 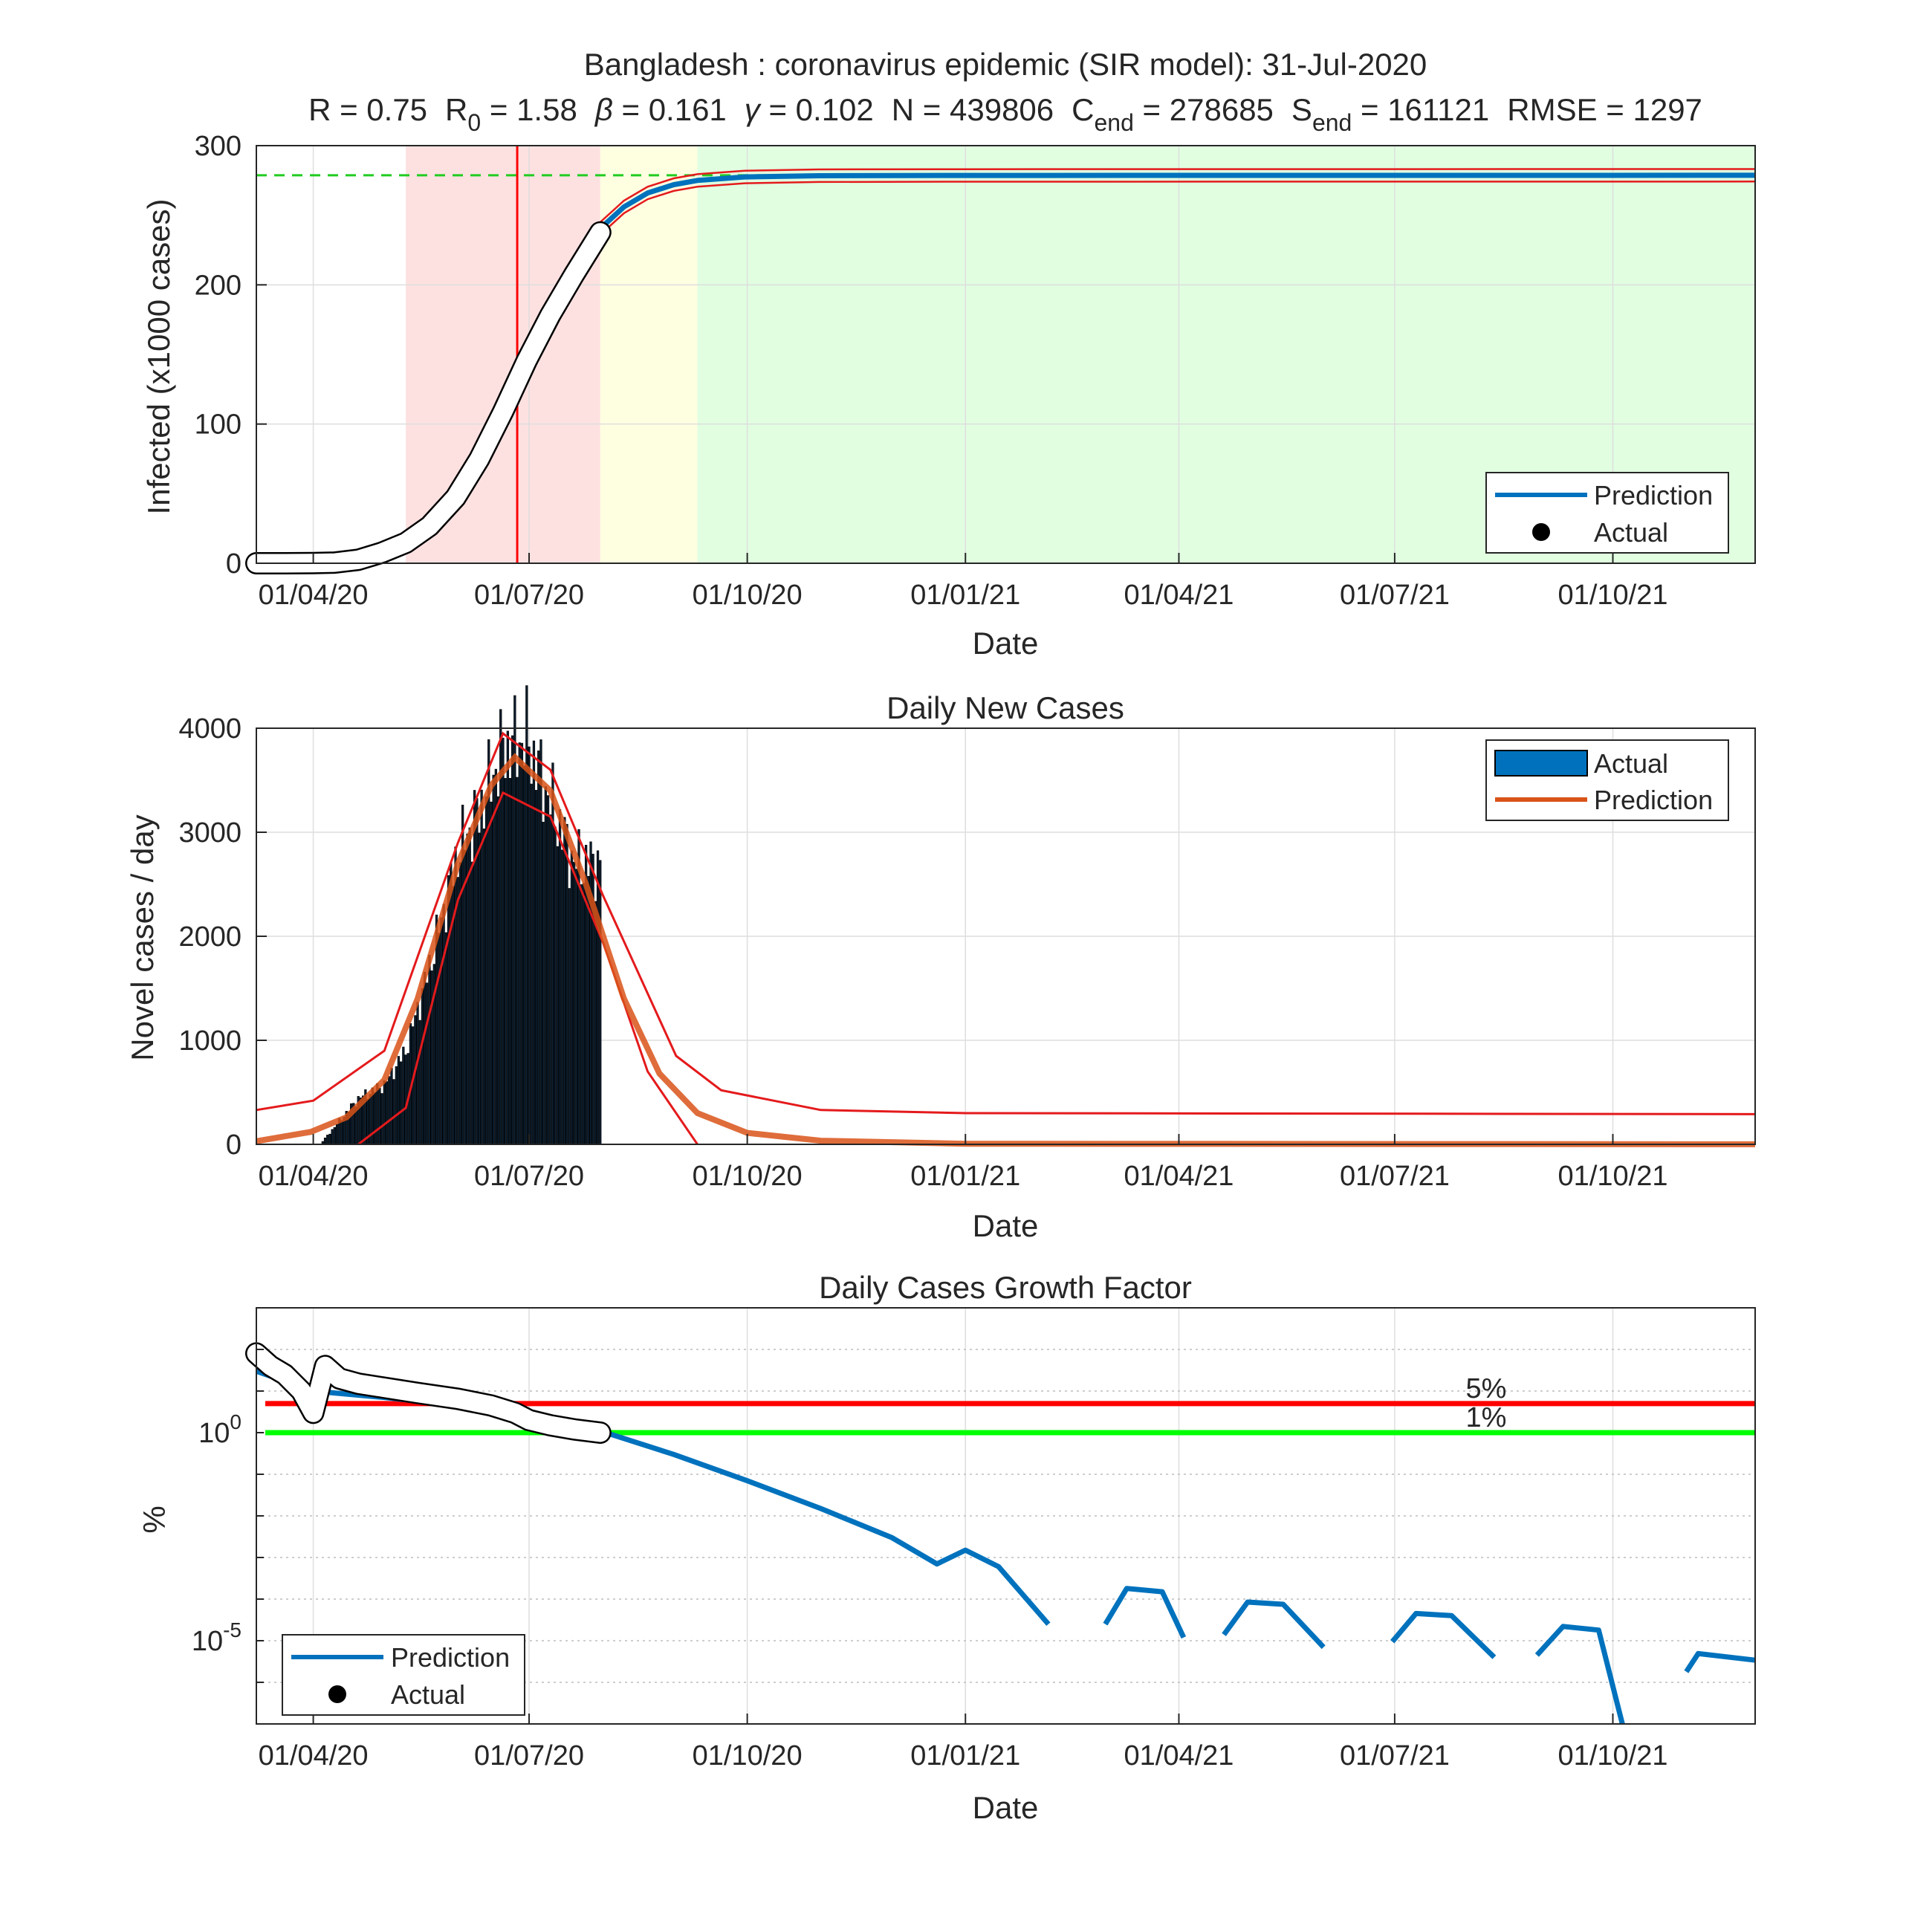 I want to click on legend-actual-marker, so click(x=1541, y=532).